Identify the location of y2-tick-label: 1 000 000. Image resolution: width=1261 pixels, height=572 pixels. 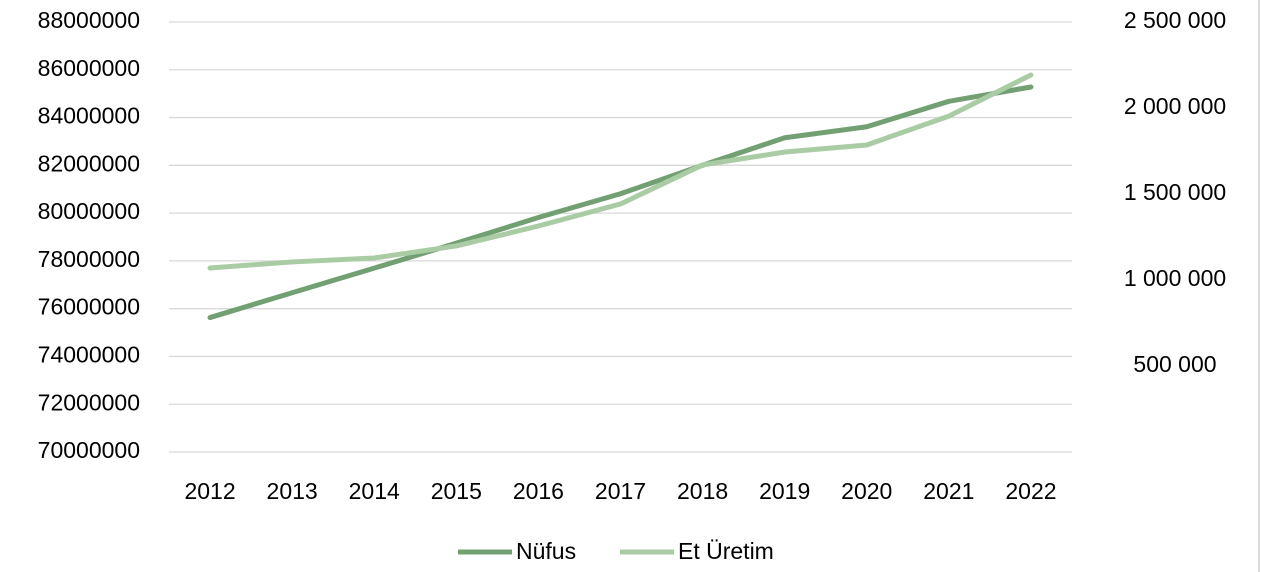
(1175, 278).